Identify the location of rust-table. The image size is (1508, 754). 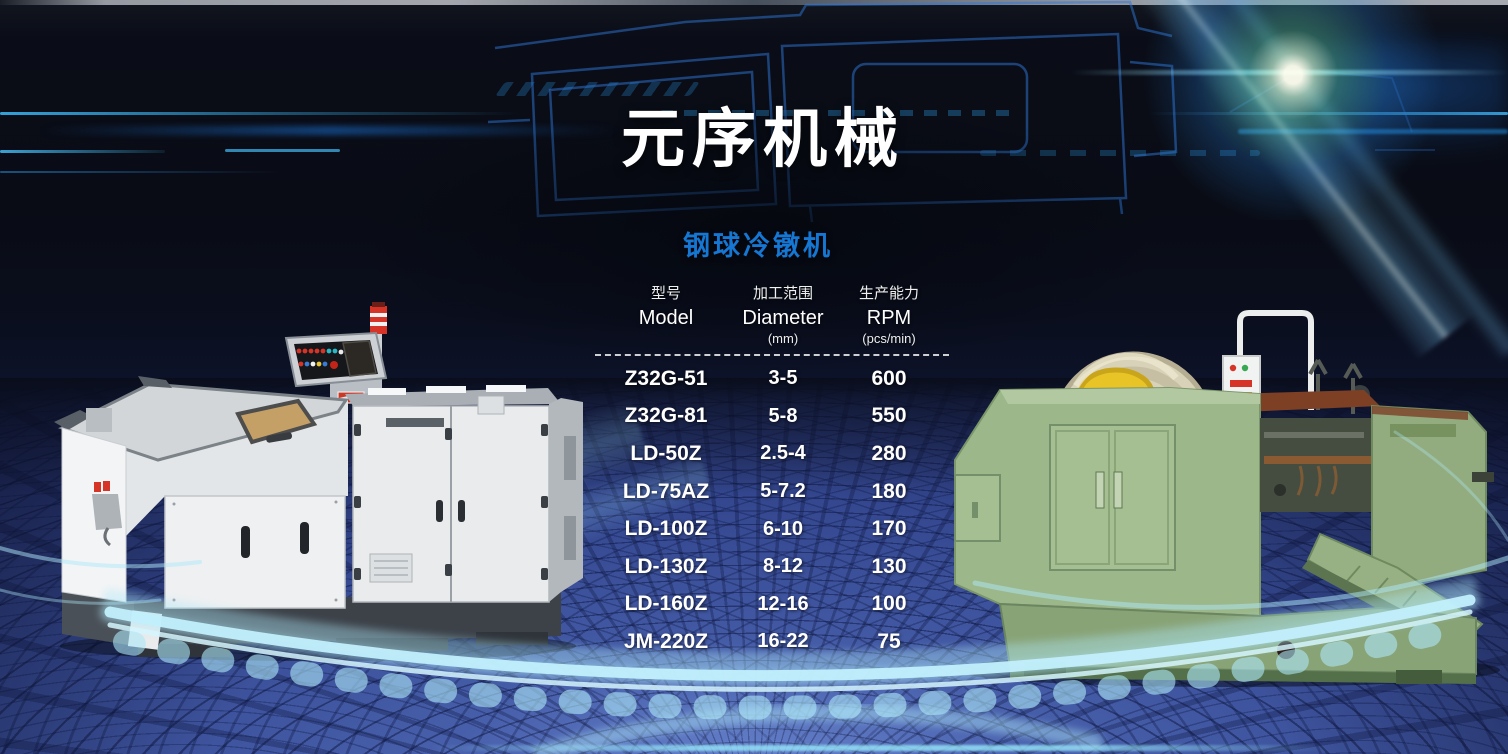
(1303, 401).